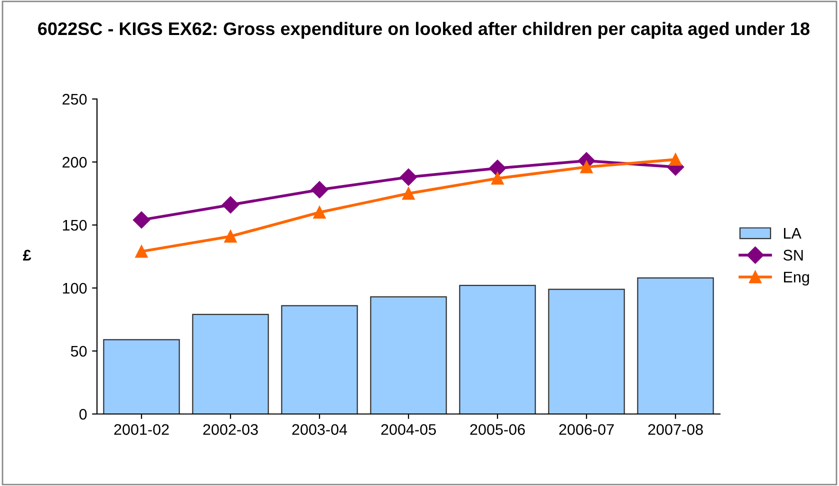 The height and width of the screenshot is (486, 839). I want to click on x-tick-label: 2005-06, so click(497, 429).